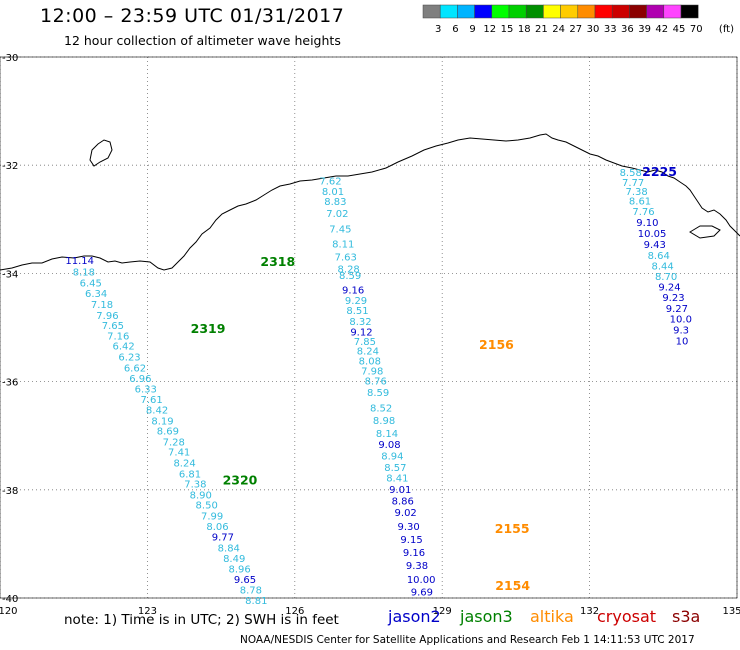  What do you see at coordinates (340, 229) in the screenshot?
I see `wave-height-value: 7.45` at bounding box center [340, 229].